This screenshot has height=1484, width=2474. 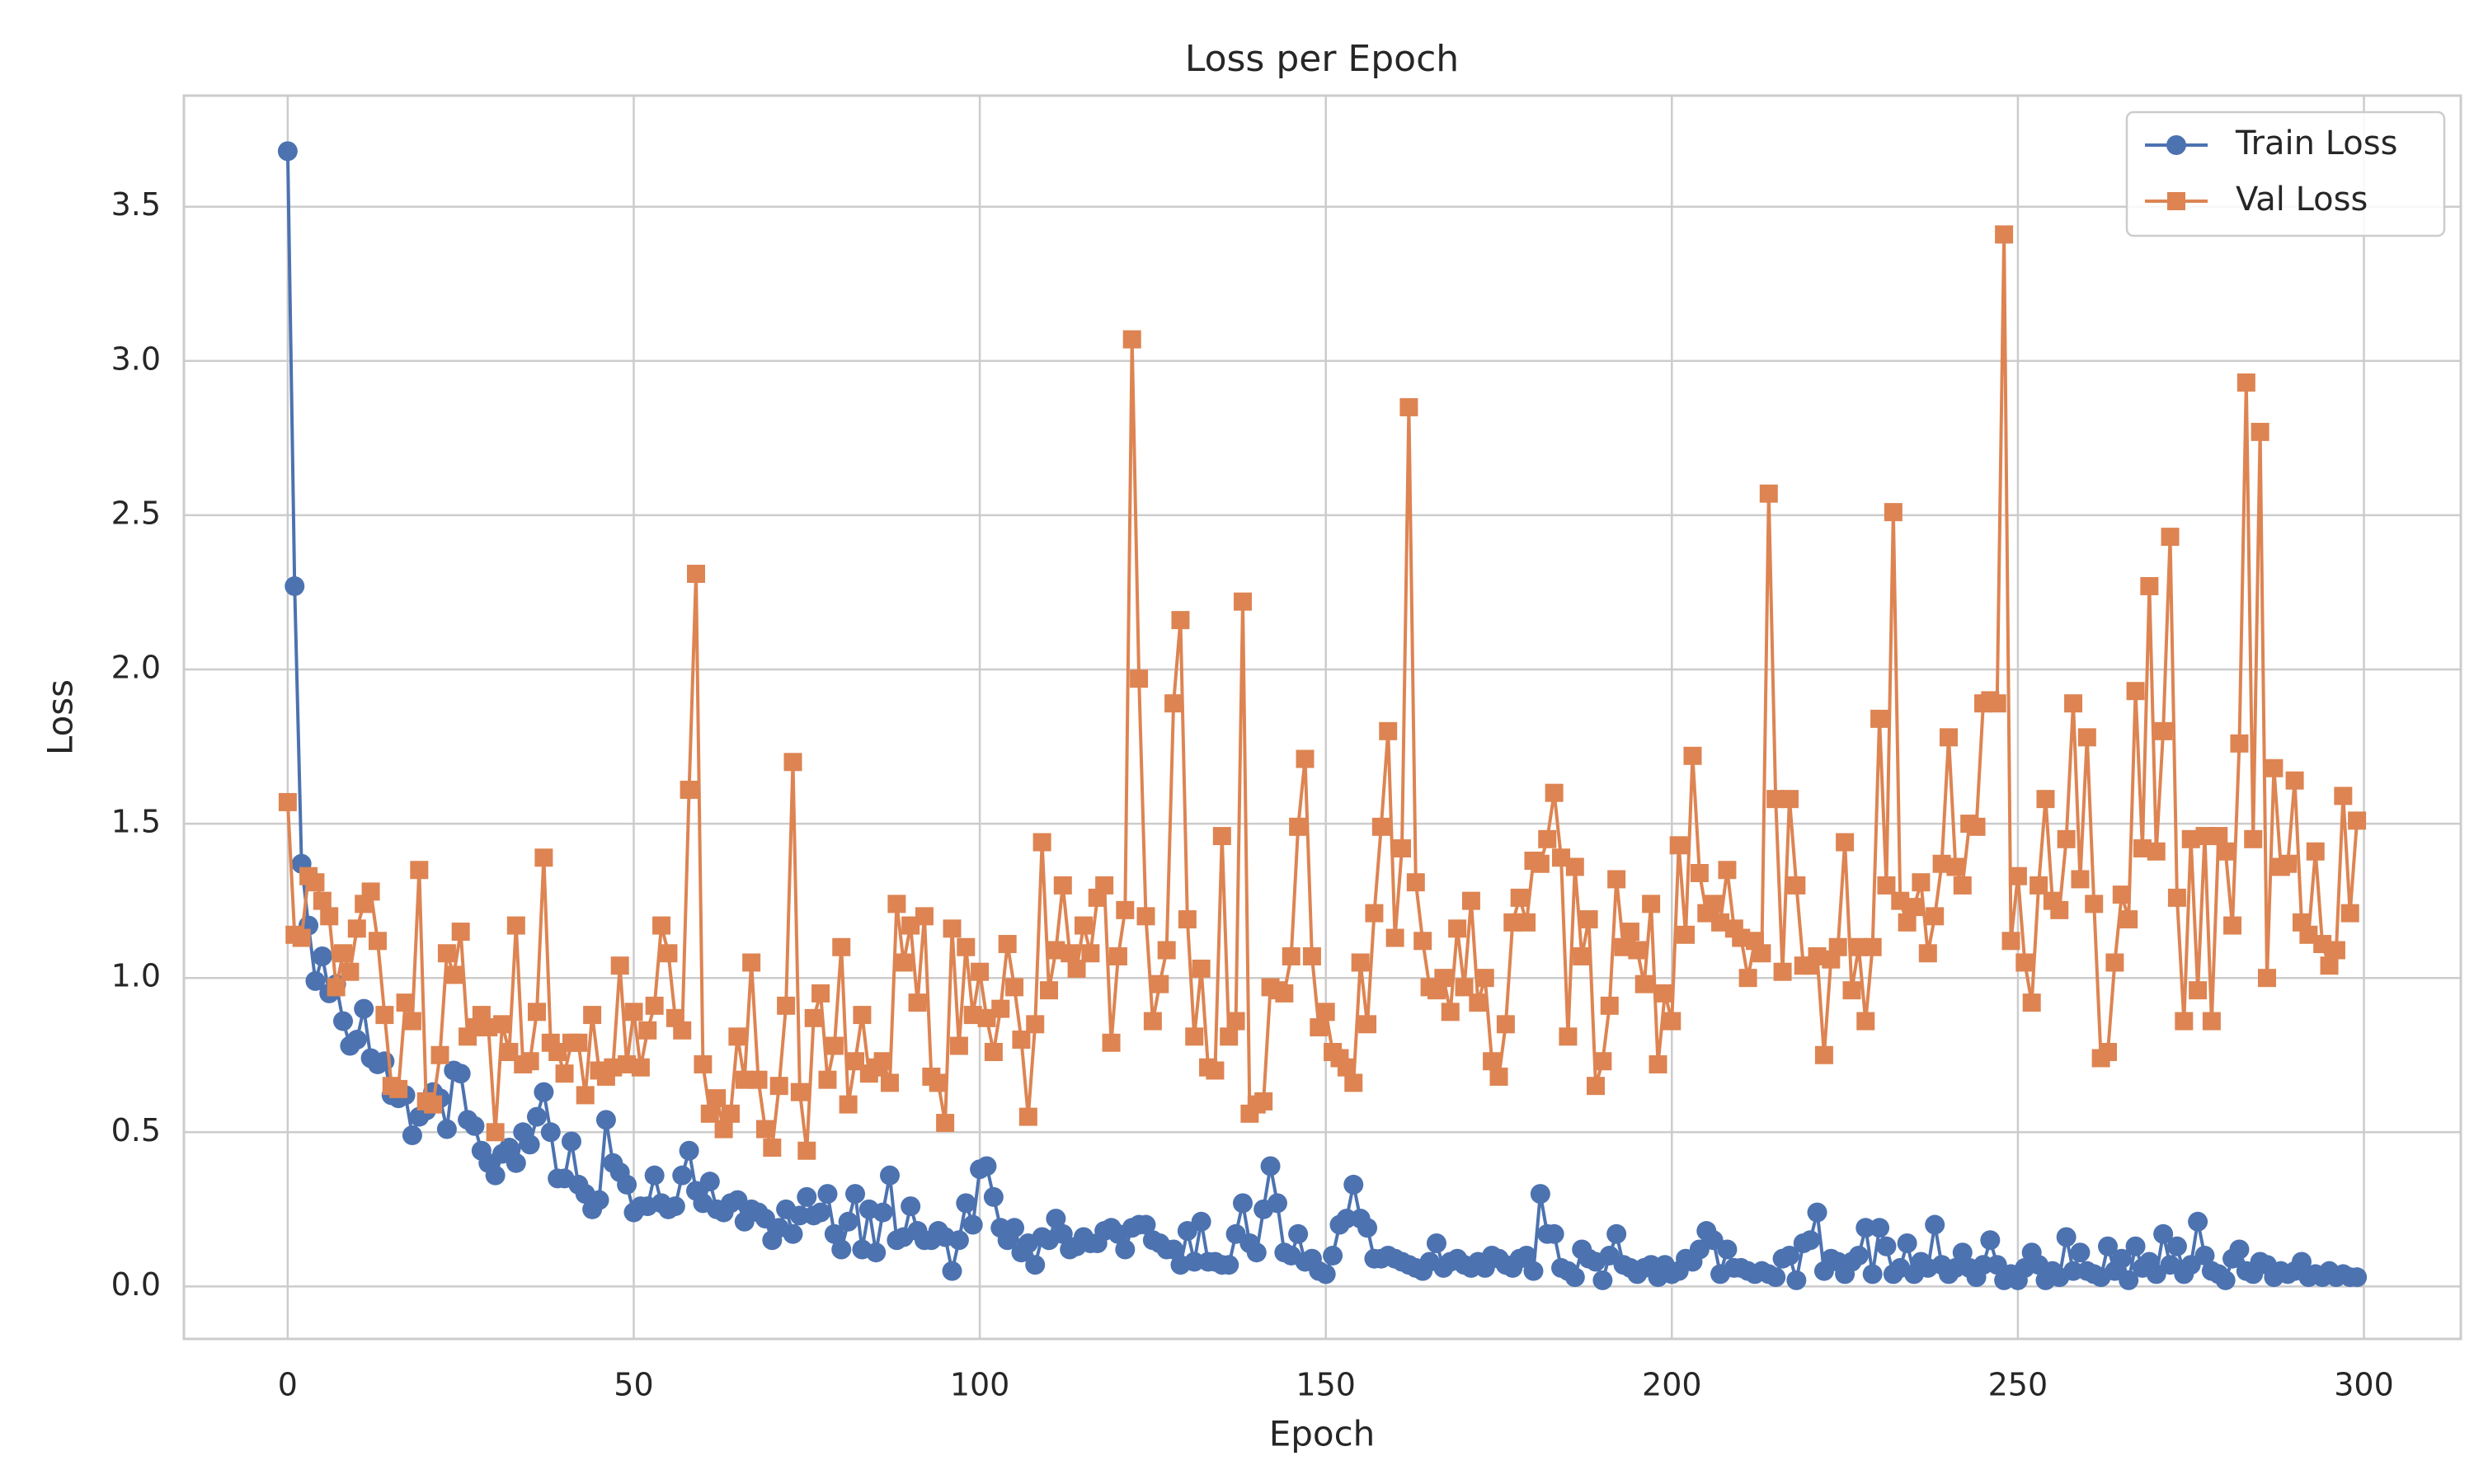 What do you see at coordinates (2176, 201) in the screenshot?
I see `legend-marker` at bounding box center [2176, 201].